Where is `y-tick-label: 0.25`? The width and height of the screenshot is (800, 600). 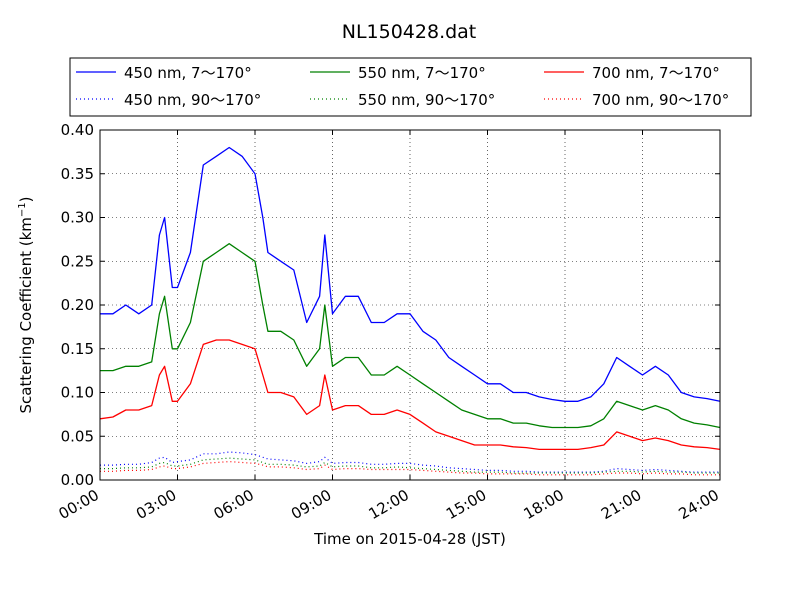 y-tick-label: 0.25 is located at coordinates (77, 261).